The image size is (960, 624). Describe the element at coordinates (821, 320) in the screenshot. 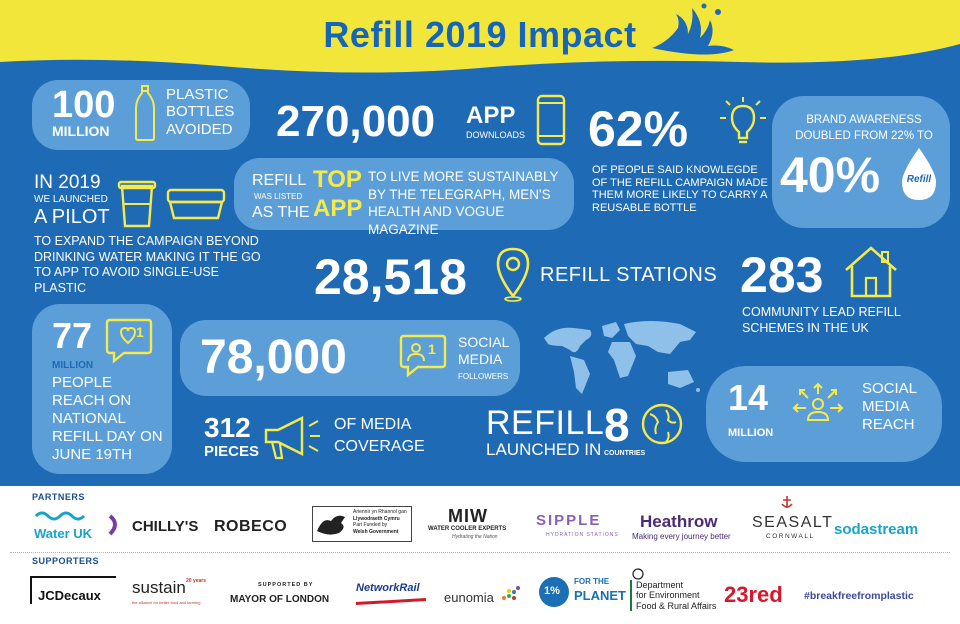

I see `community-text: COMMUNITY LEAD REFILL SCHEMES IN THE UK` at that location.